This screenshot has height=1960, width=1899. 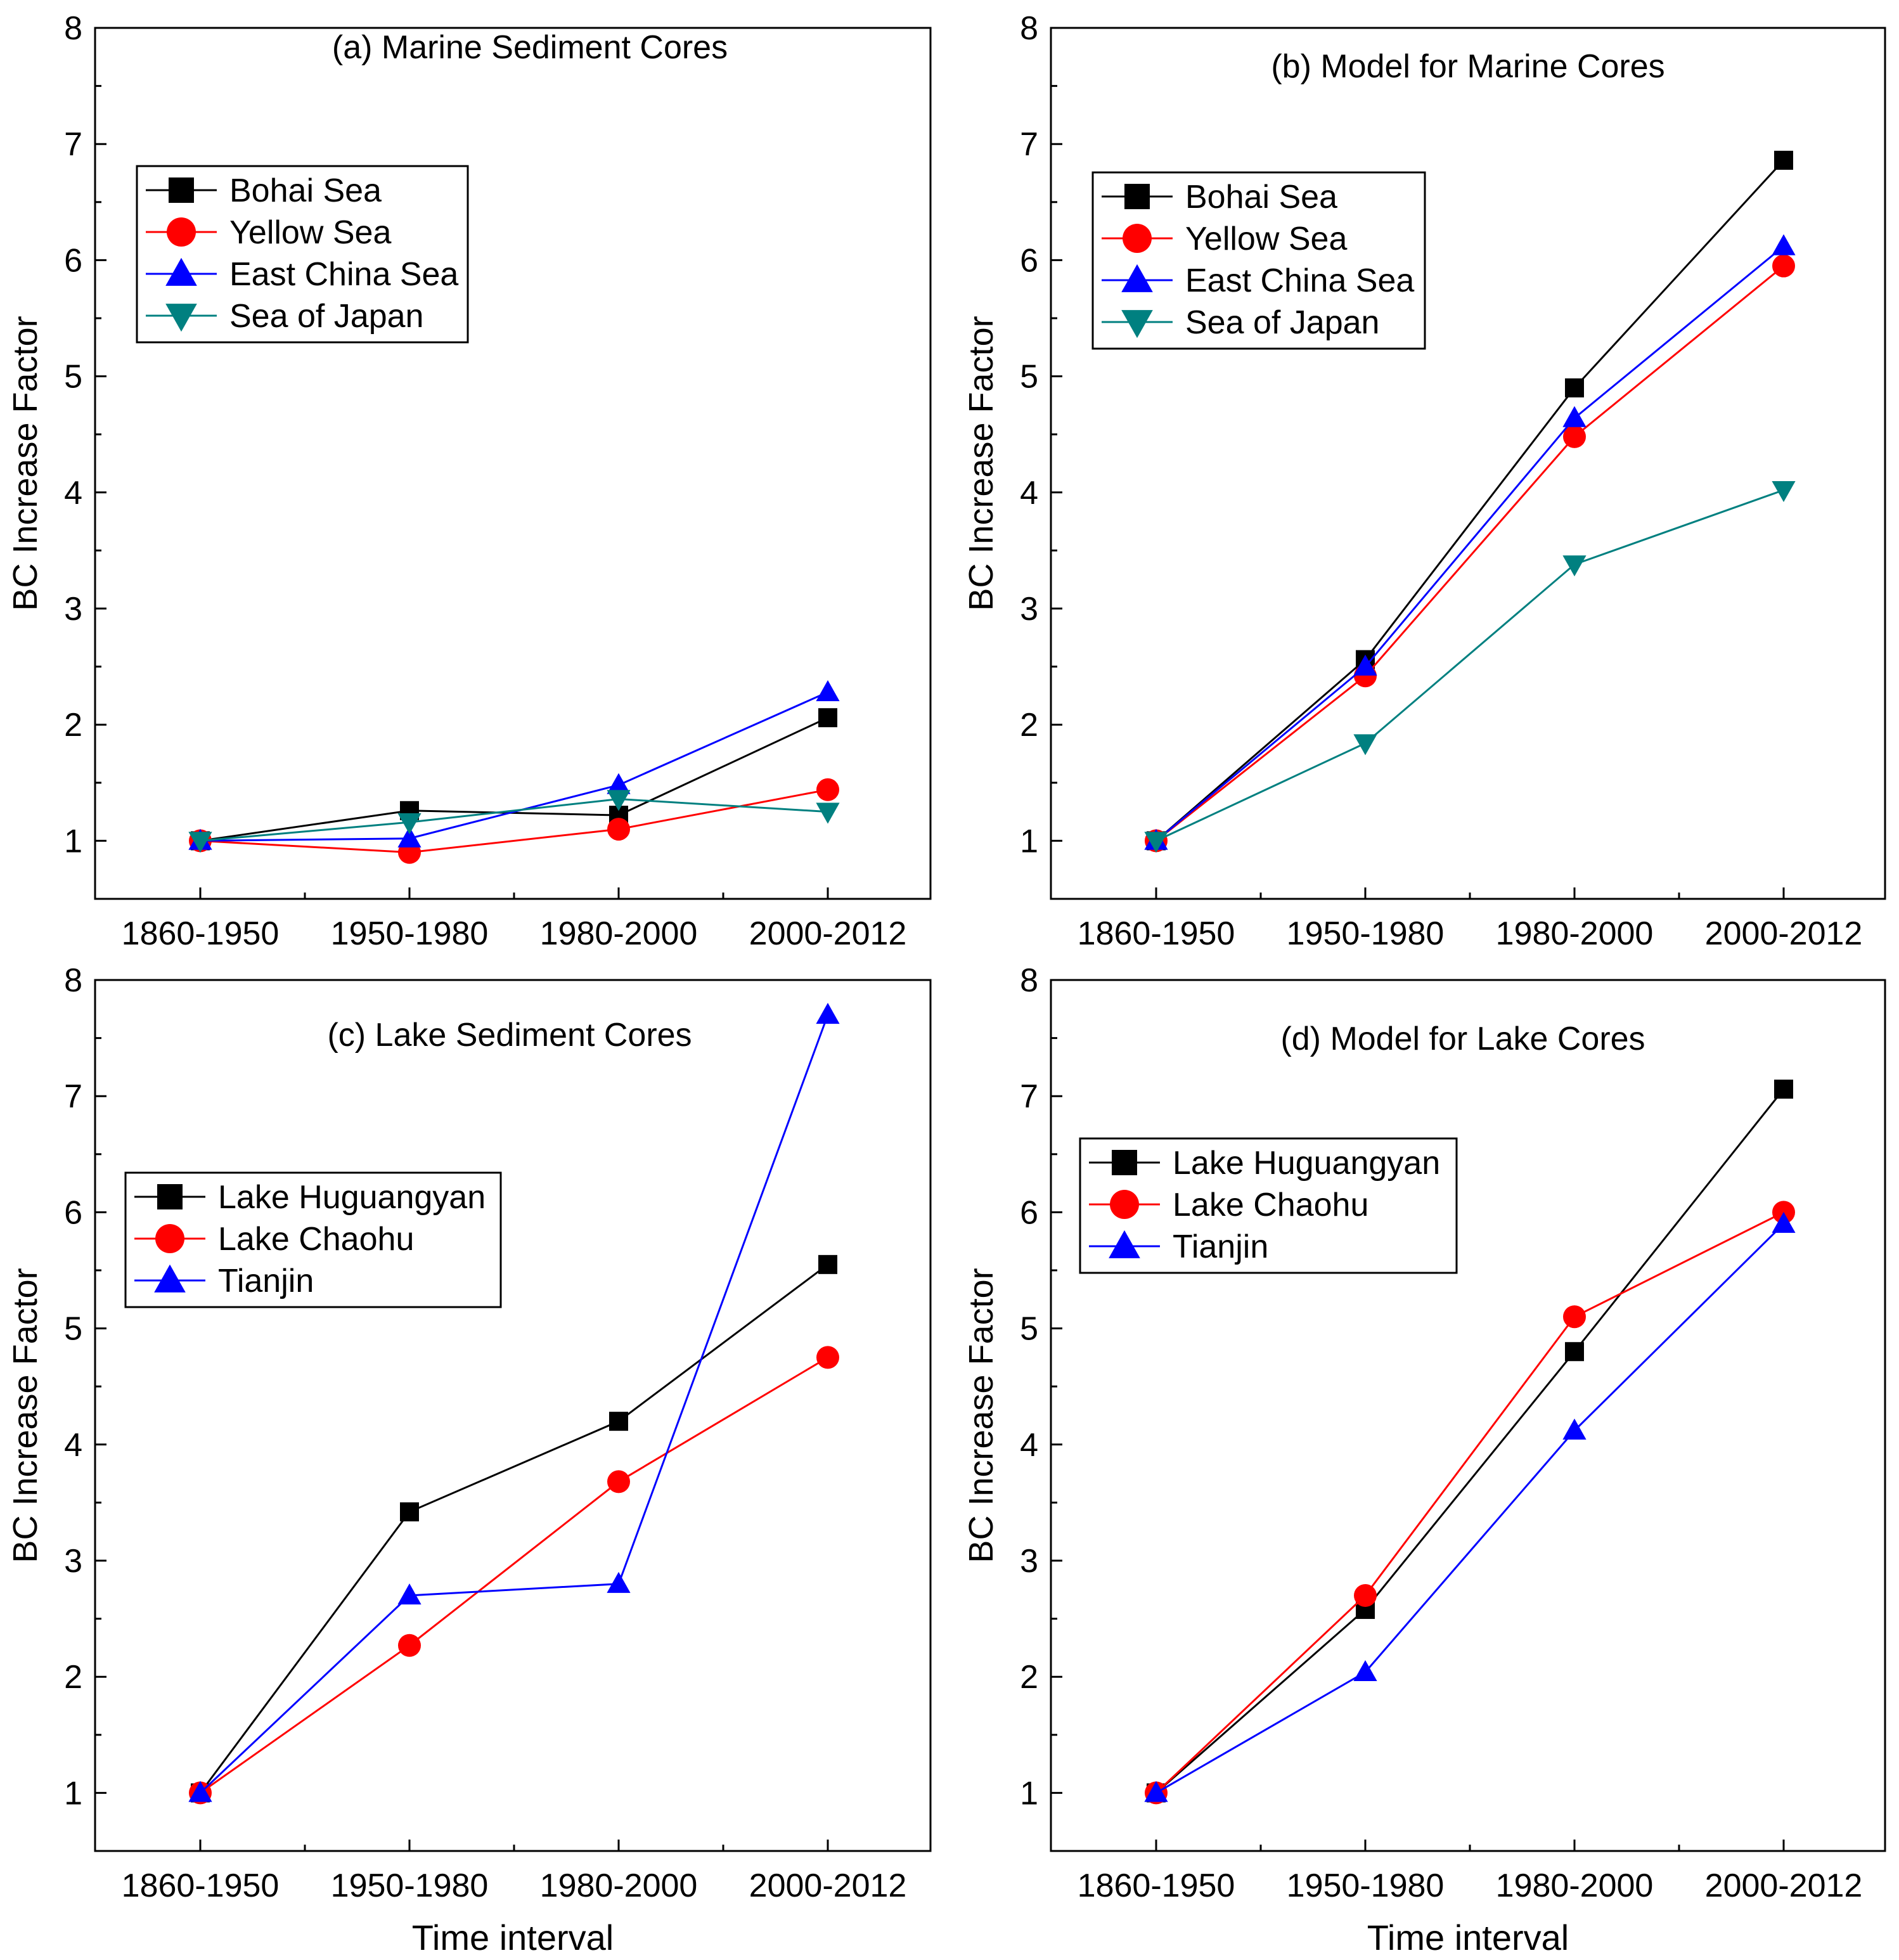 I want to click on series-east-china-sea, so click(x=1470, y=542).